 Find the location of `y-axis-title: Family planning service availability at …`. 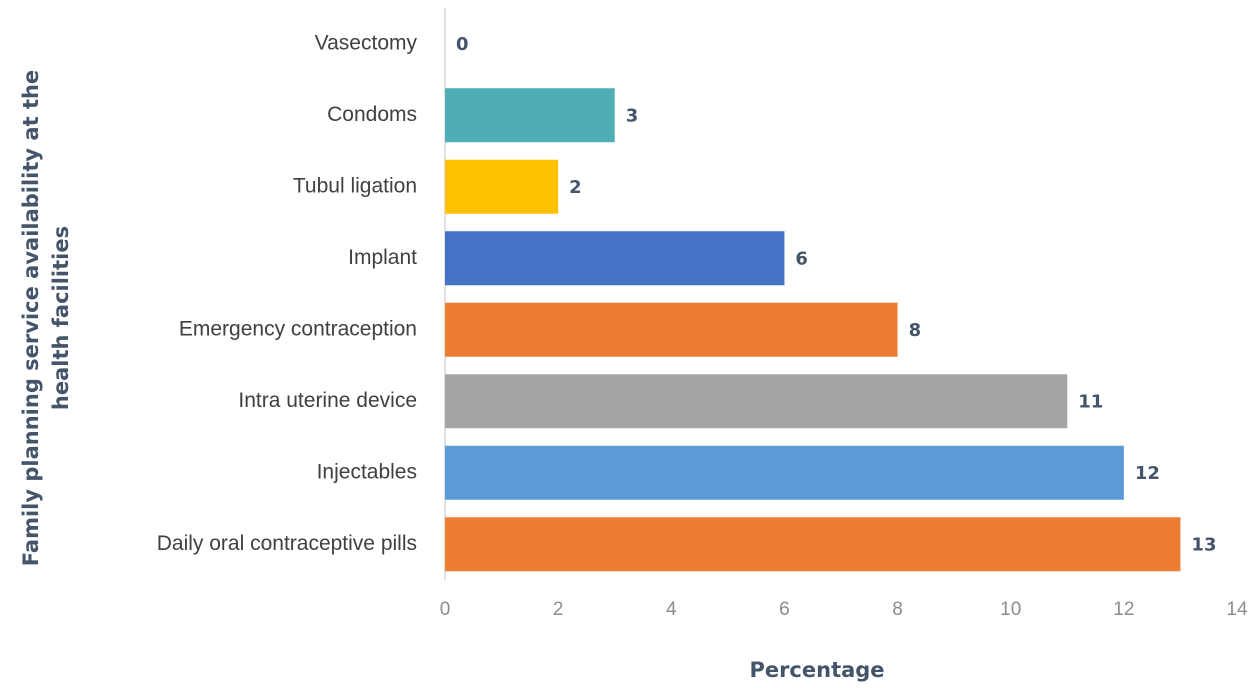

y-axis-title: Family planning service availability at … is located at coordinates (46, 318).